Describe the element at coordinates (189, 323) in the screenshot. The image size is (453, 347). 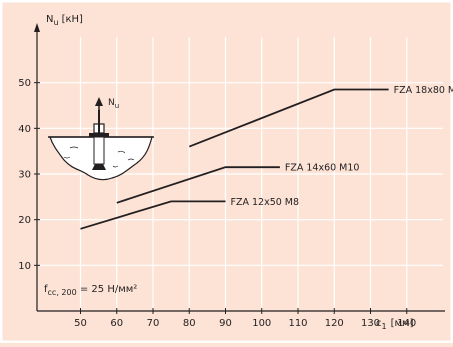
I see `x-tick-label: 80` at that location.